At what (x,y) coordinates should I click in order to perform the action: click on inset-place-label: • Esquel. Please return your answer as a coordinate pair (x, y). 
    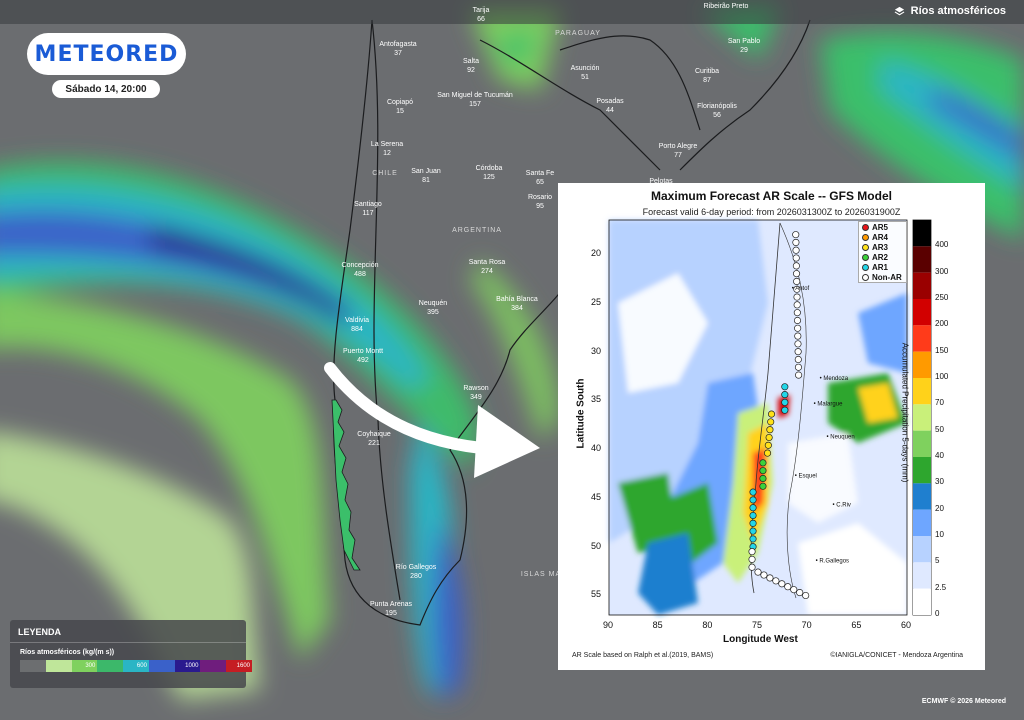
    Looking at the image, I should click on (806, 476).